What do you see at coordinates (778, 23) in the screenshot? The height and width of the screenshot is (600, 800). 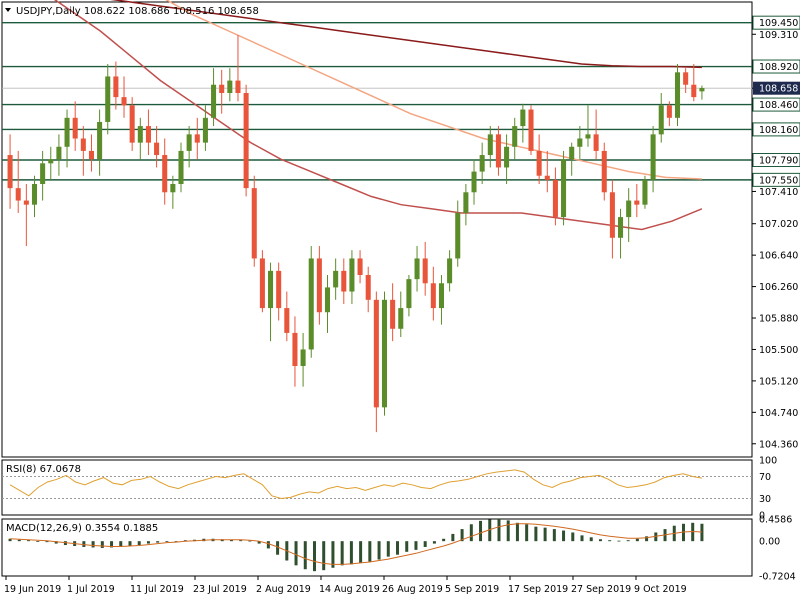 I see `level-label: 109.450` at bounding box center [778, 23].